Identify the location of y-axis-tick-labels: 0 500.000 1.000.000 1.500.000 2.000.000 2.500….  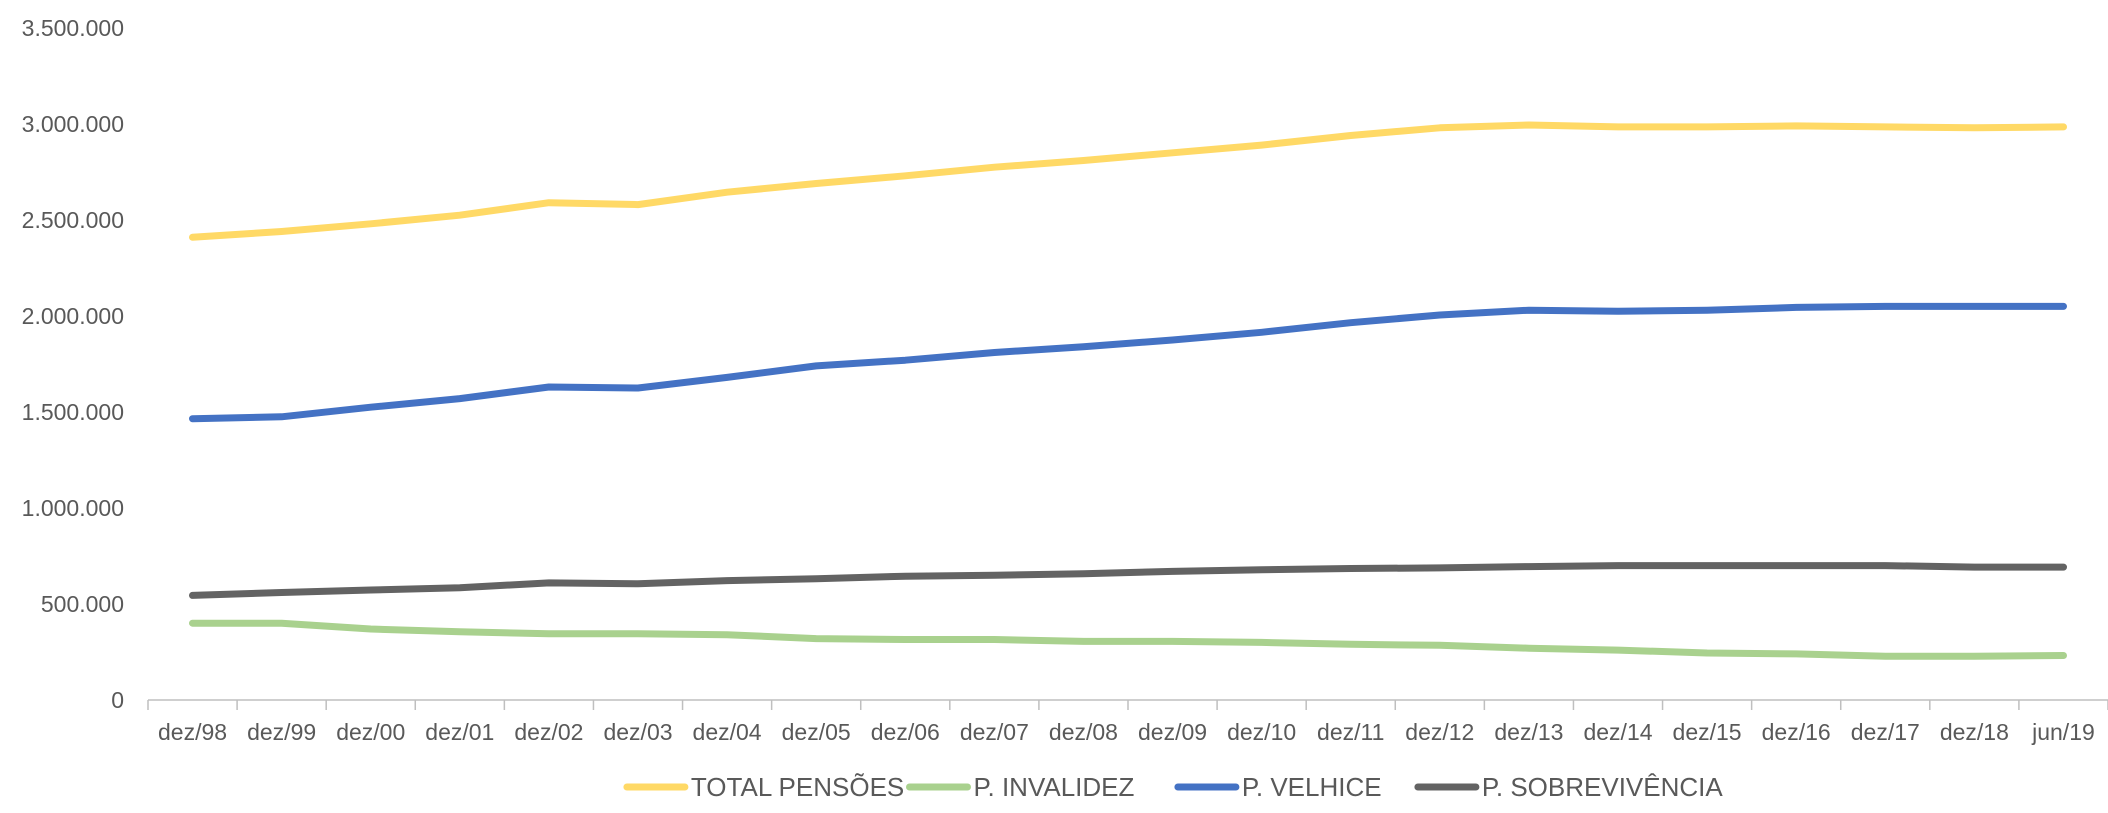
(73, 364).